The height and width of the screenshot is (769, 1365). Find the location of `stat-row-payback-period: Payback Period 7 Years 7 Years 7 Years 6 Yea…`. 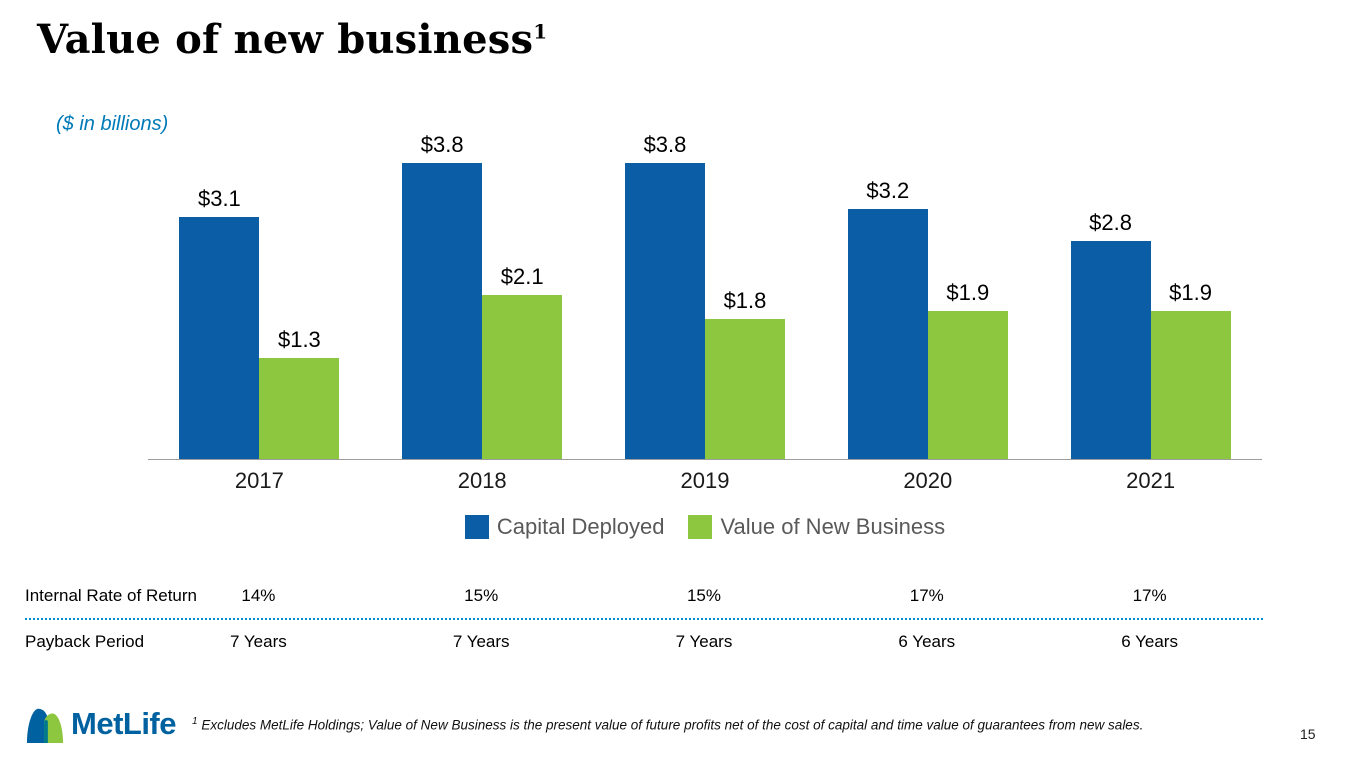

stat-row-payback-period: Payback Period 7 Years 7 Years 7 Years 6 Yea… is located at coordinates (682, 642).